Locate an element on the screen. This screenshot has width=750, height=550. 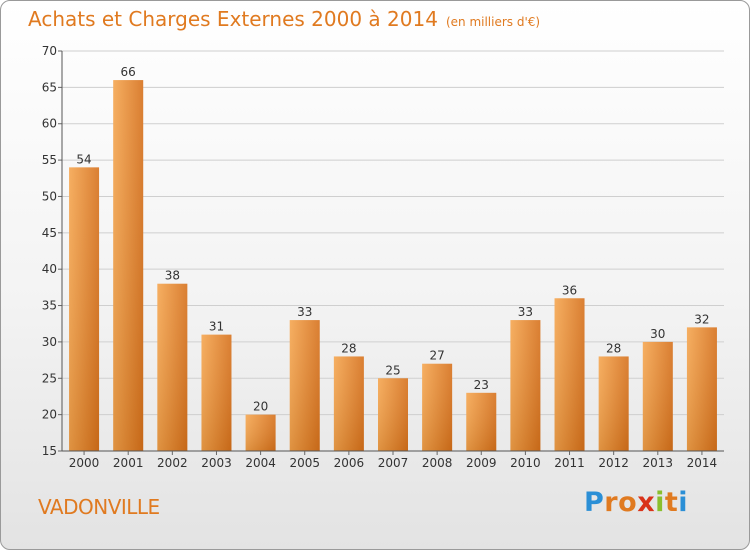
brand-letter: o is located at coordinates (628, 502).